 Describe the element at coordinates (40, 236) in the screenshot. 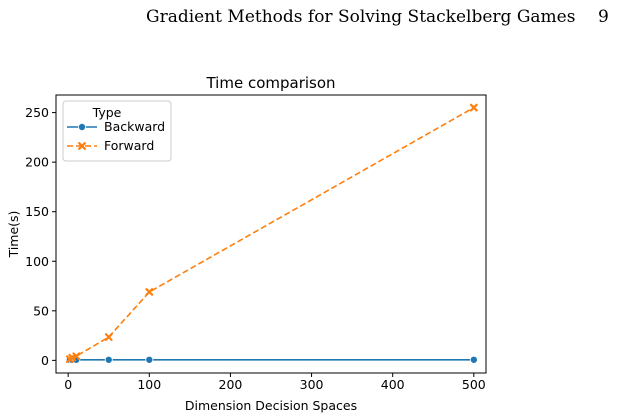

I see `y-axis: 0 50 100 150 200 250` at that location.